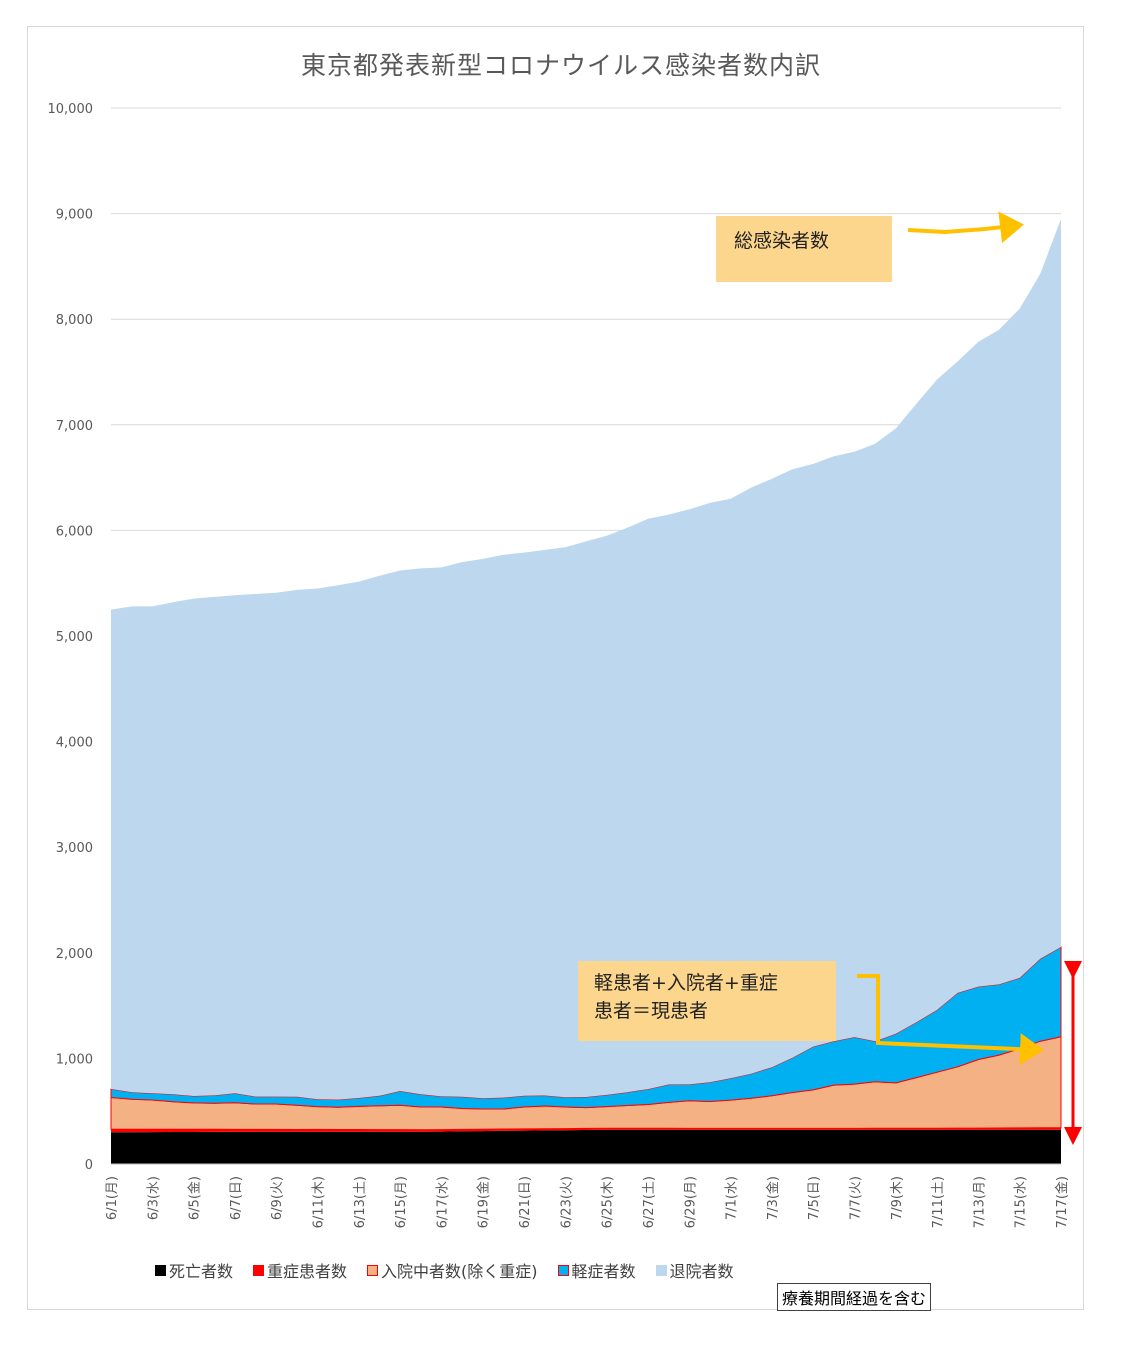 The image size is (1122, 1345). Describe the element at coordinates (525, 1202) in the screenshot. I see `x-tick-label: 6/21(日)` at that location.